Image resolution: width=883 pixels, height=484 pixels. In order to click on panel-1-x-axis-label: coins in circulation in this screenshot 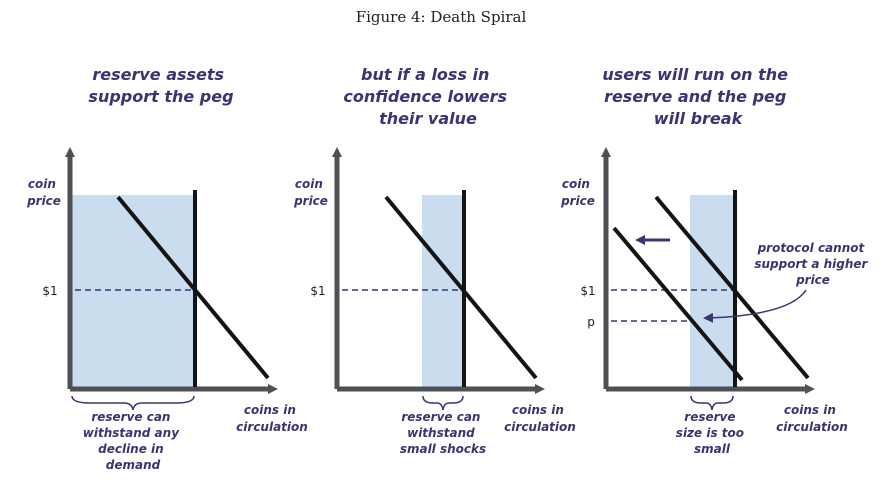, I will do `click(272, 418)`.